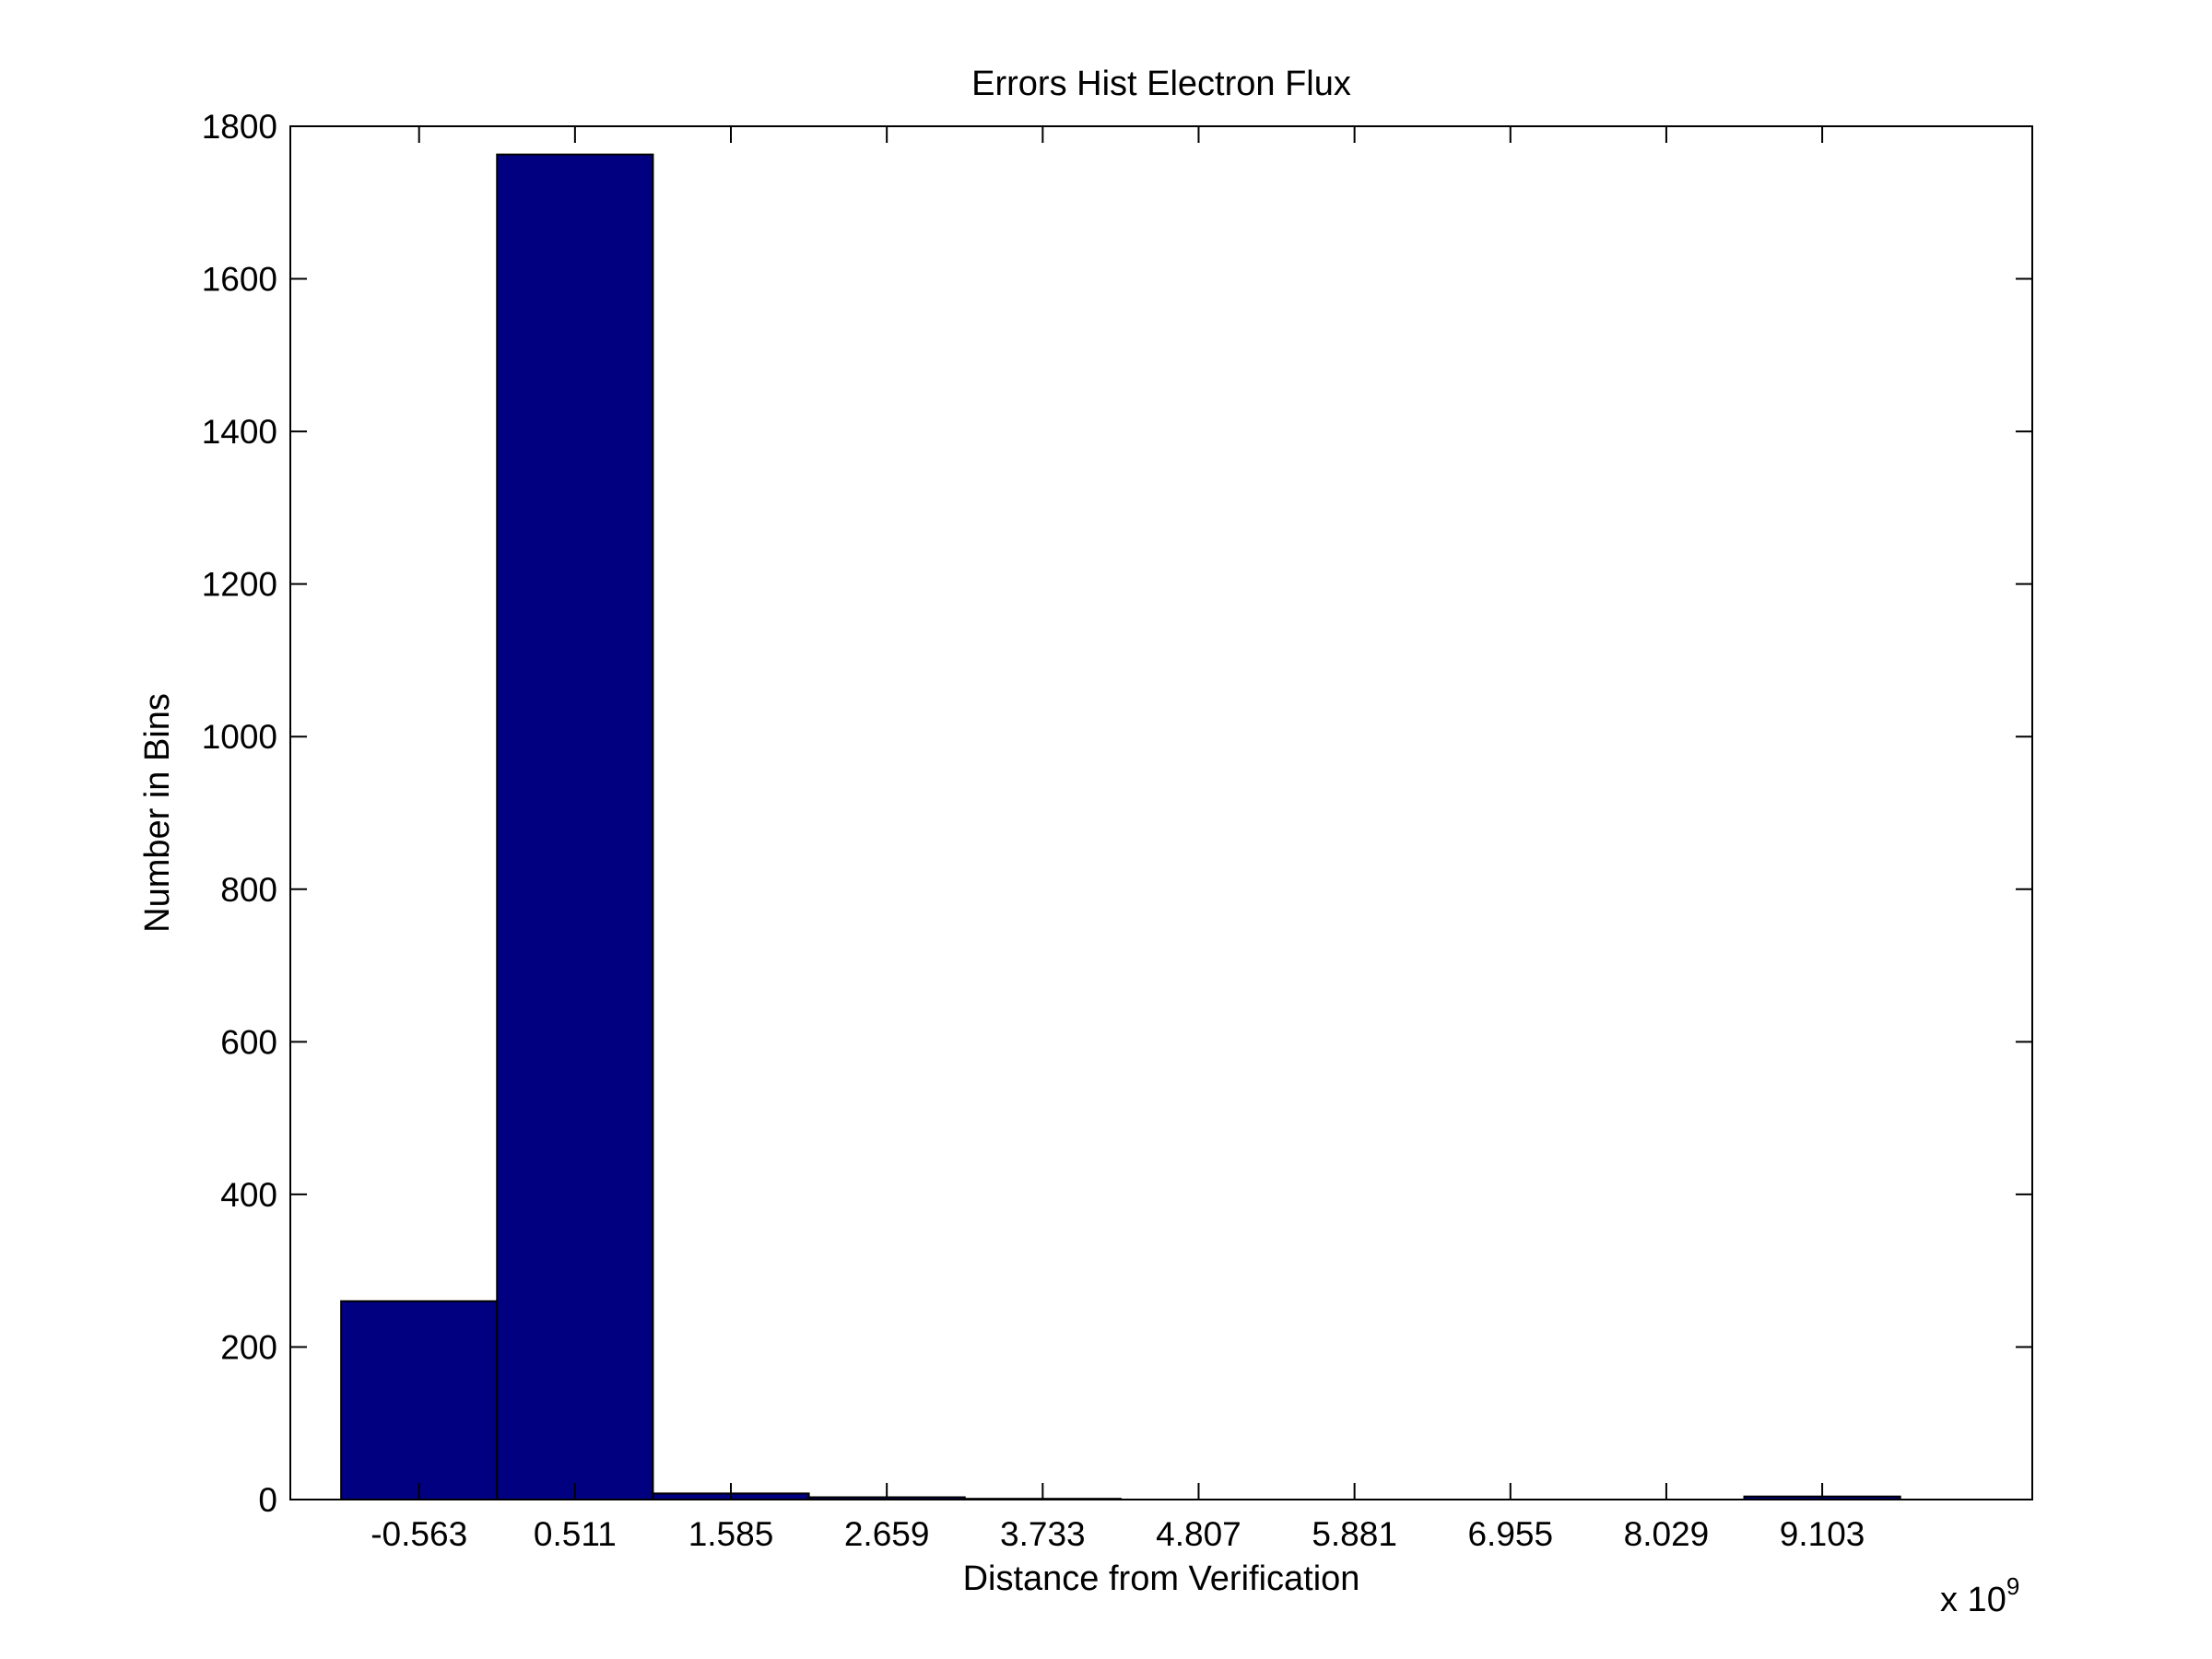  I want to click on y-tick-label-2: 400, so click(248, 1195).